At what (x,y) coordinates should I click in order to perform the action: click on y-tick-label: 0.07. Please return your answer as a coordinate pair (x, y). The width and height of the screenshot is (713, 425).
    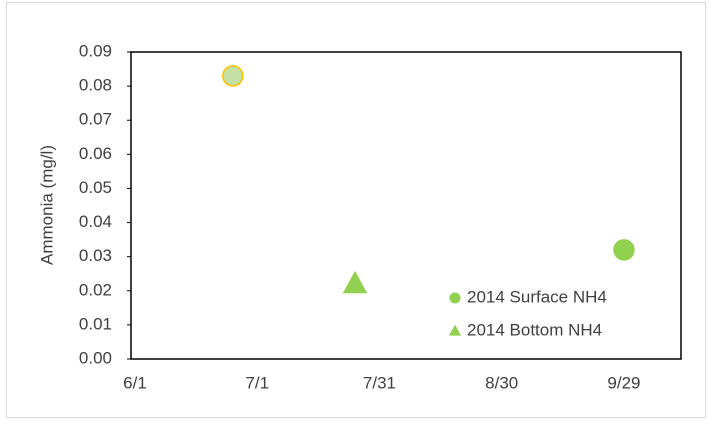
    Looking at the image, I should click on (95, 119).